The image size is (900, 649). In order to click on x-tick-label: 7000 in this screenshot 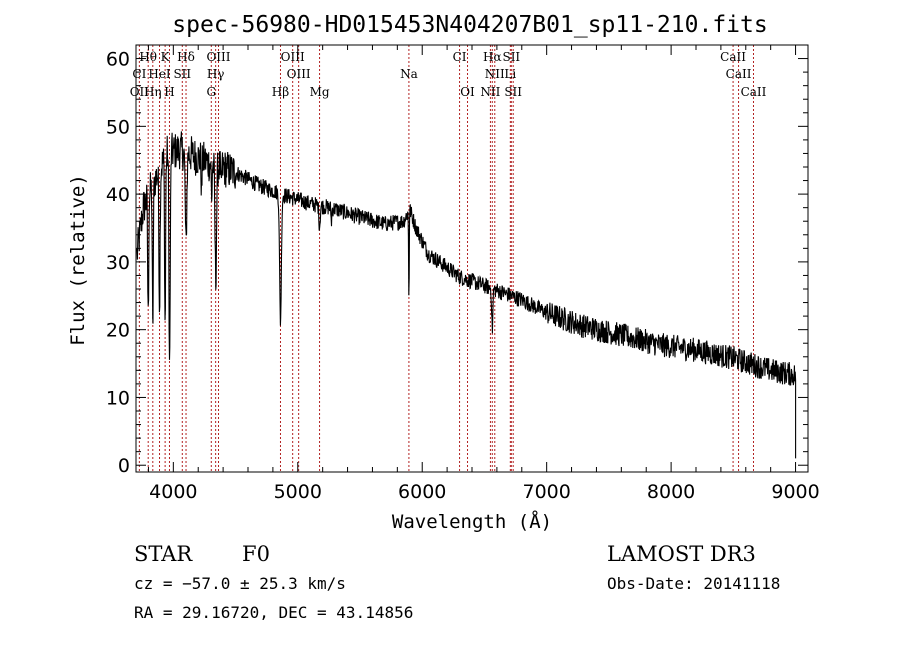, I will do `click(546, 492)`.